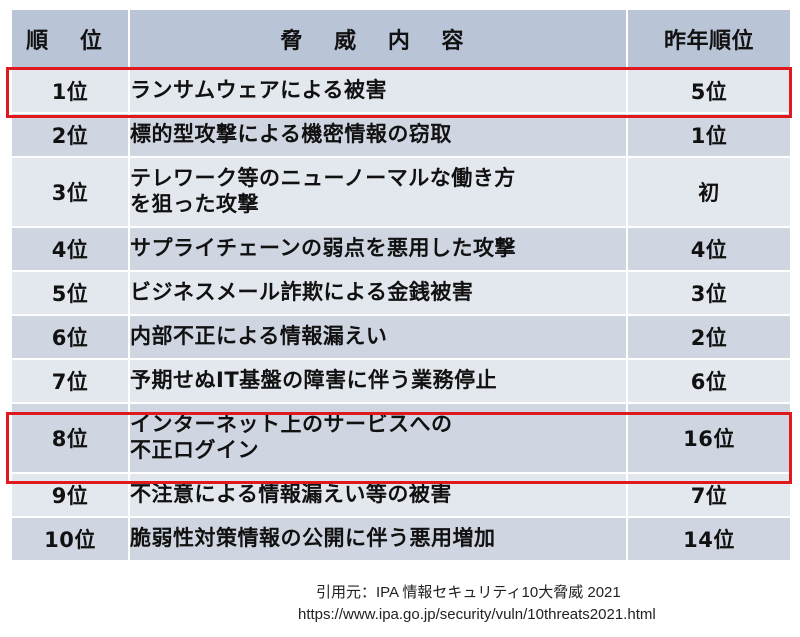 The width and height of the screenshot is (800, 637). I want to click on threat-cell: インターネット上のサービスへの 不正ログイン, so click(378, 438).